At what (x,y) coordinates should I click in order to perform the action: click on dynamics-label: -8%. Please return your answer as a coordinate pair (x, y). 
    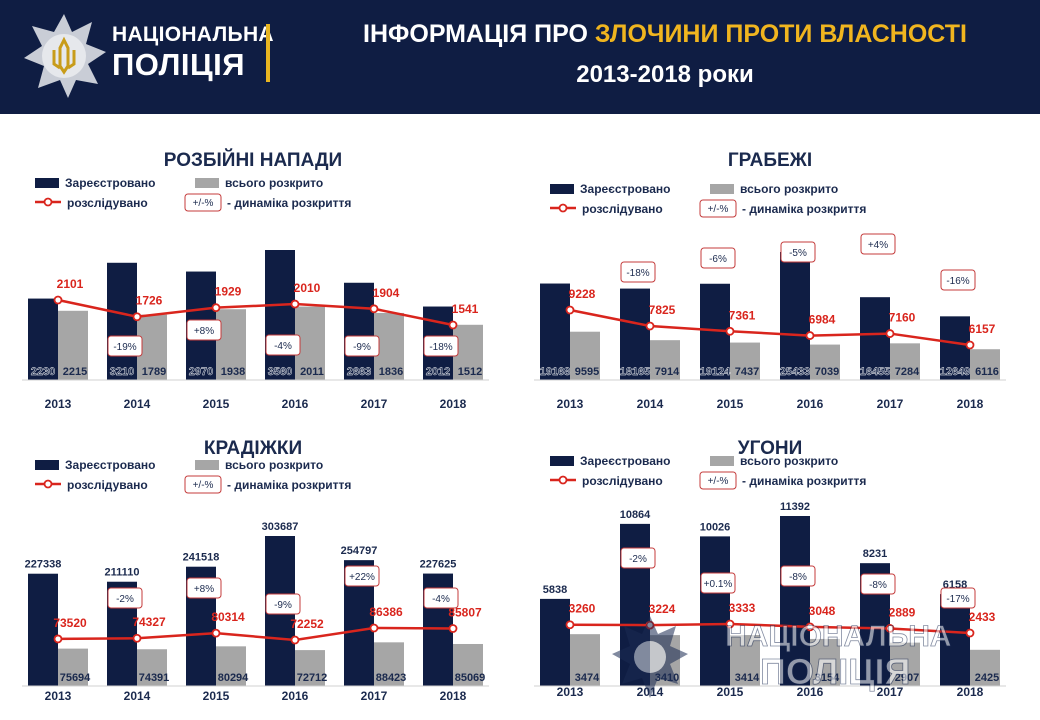
    Looking at the image, I should click on (798, 577).